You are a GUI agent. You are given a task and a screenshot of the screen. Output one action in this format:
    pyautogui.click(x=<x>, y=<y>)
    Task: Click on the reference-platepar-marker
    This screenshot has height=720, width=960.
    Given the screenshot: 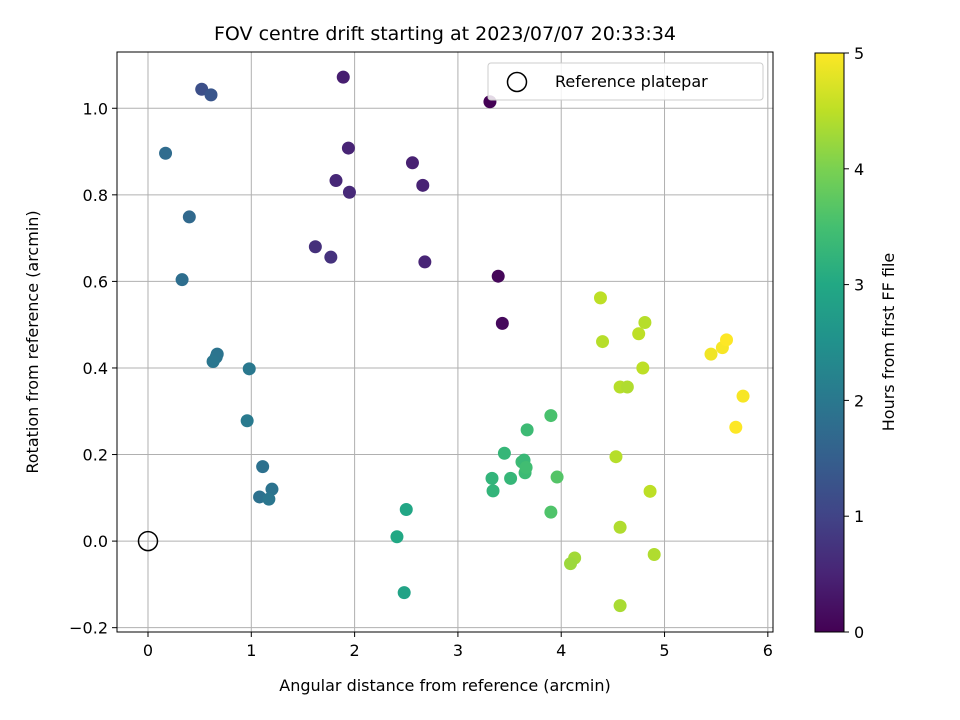 What is the action you would take?
    pyautogui.click(x=148, y=541)
    